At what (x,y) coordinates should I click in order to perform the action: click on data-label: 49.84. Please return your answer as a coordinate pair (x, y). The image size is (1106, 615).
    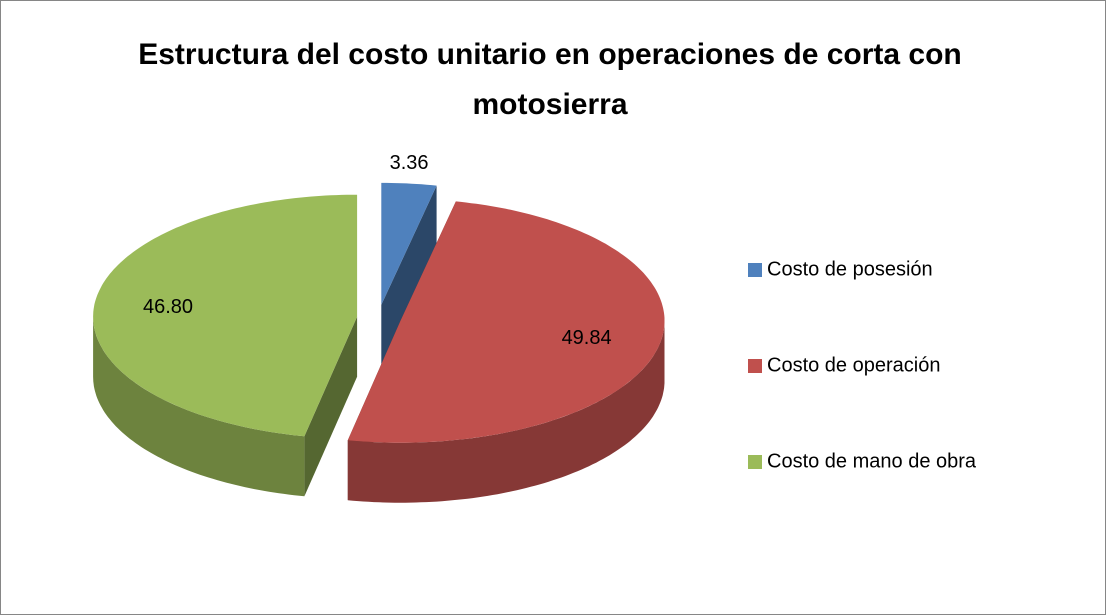
    Looking at the image, I should click on (587, 338).